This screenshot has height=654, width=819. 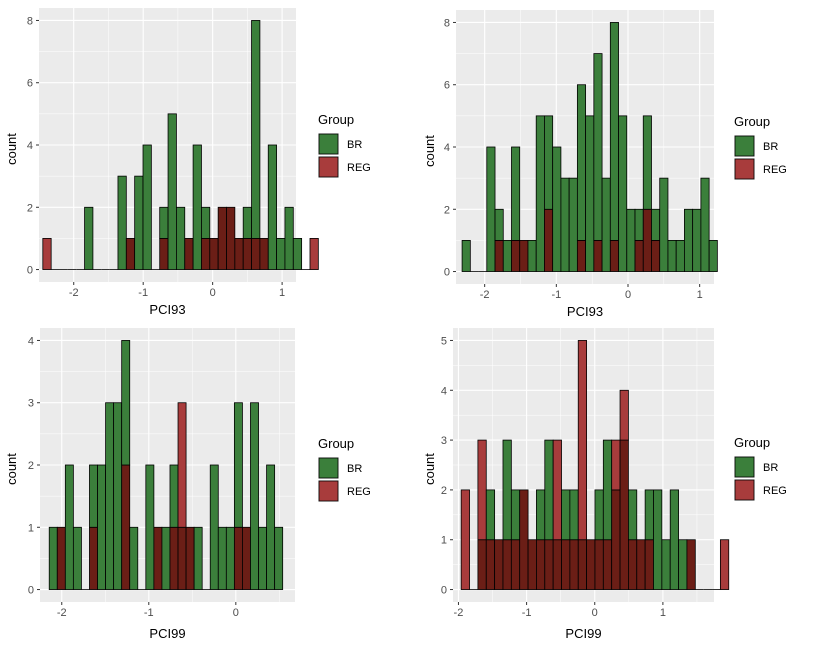 I want to click on legend-title: Group, so click(x=336, y=119).